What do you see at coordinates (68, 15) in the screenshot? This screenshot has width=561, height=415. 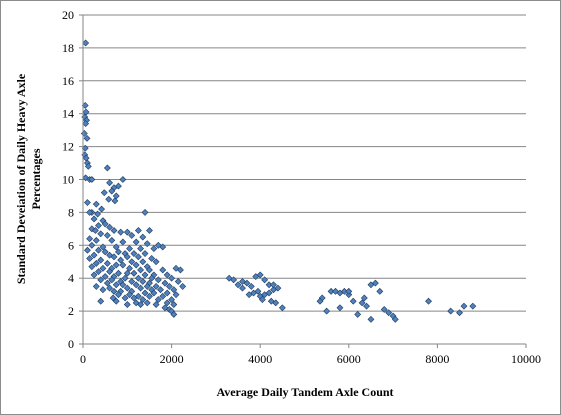 I see `y-tick-label: 20` at bounding box center [68, 15].